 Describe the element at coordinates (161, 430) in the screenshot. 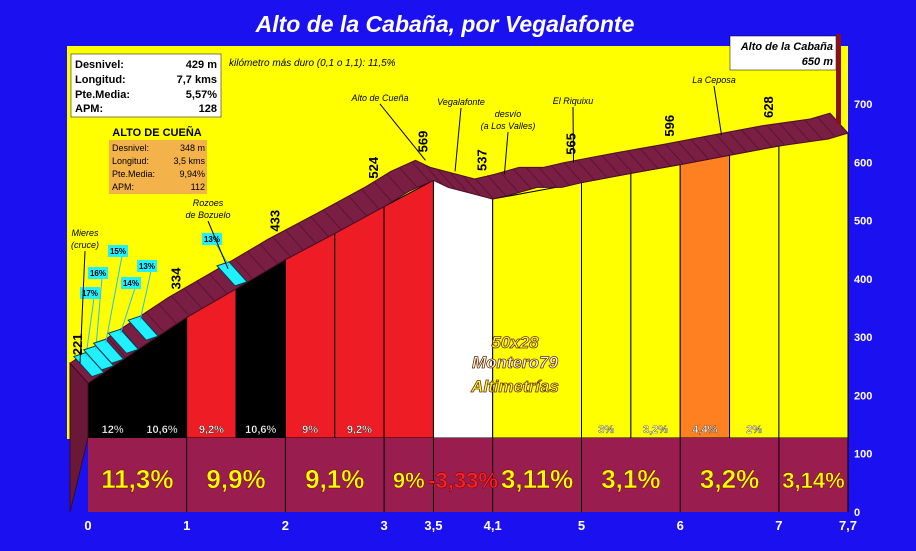

I see `segment-grade-1: 10,6%` at that location.